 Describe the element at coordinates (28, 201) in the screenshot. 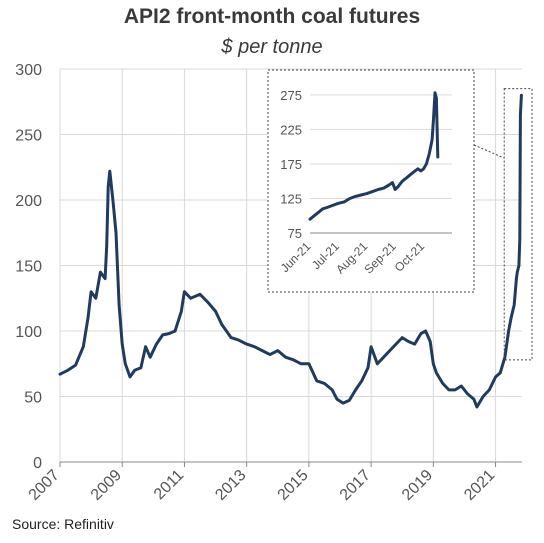

I see `main-y-tick-label: 200` at that location.